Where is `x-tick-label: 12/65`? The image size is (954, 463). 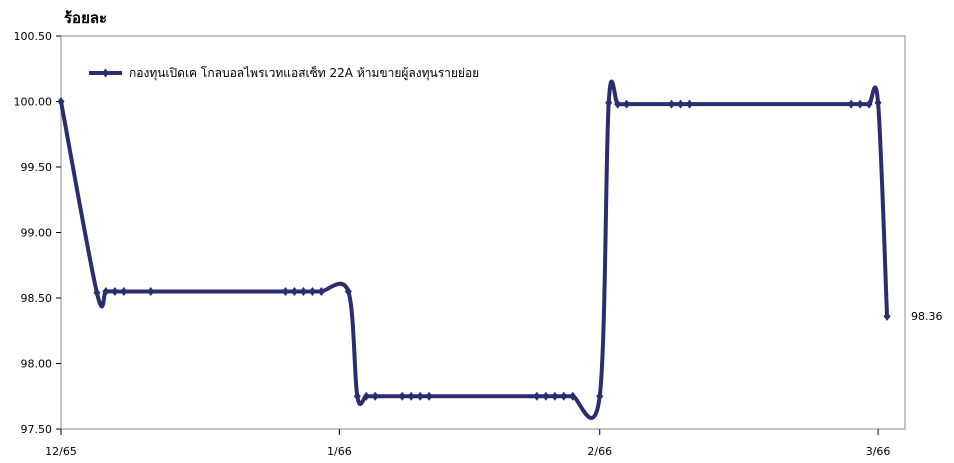
x-tick-label: 12/65 is located at coordinates (61, 451).